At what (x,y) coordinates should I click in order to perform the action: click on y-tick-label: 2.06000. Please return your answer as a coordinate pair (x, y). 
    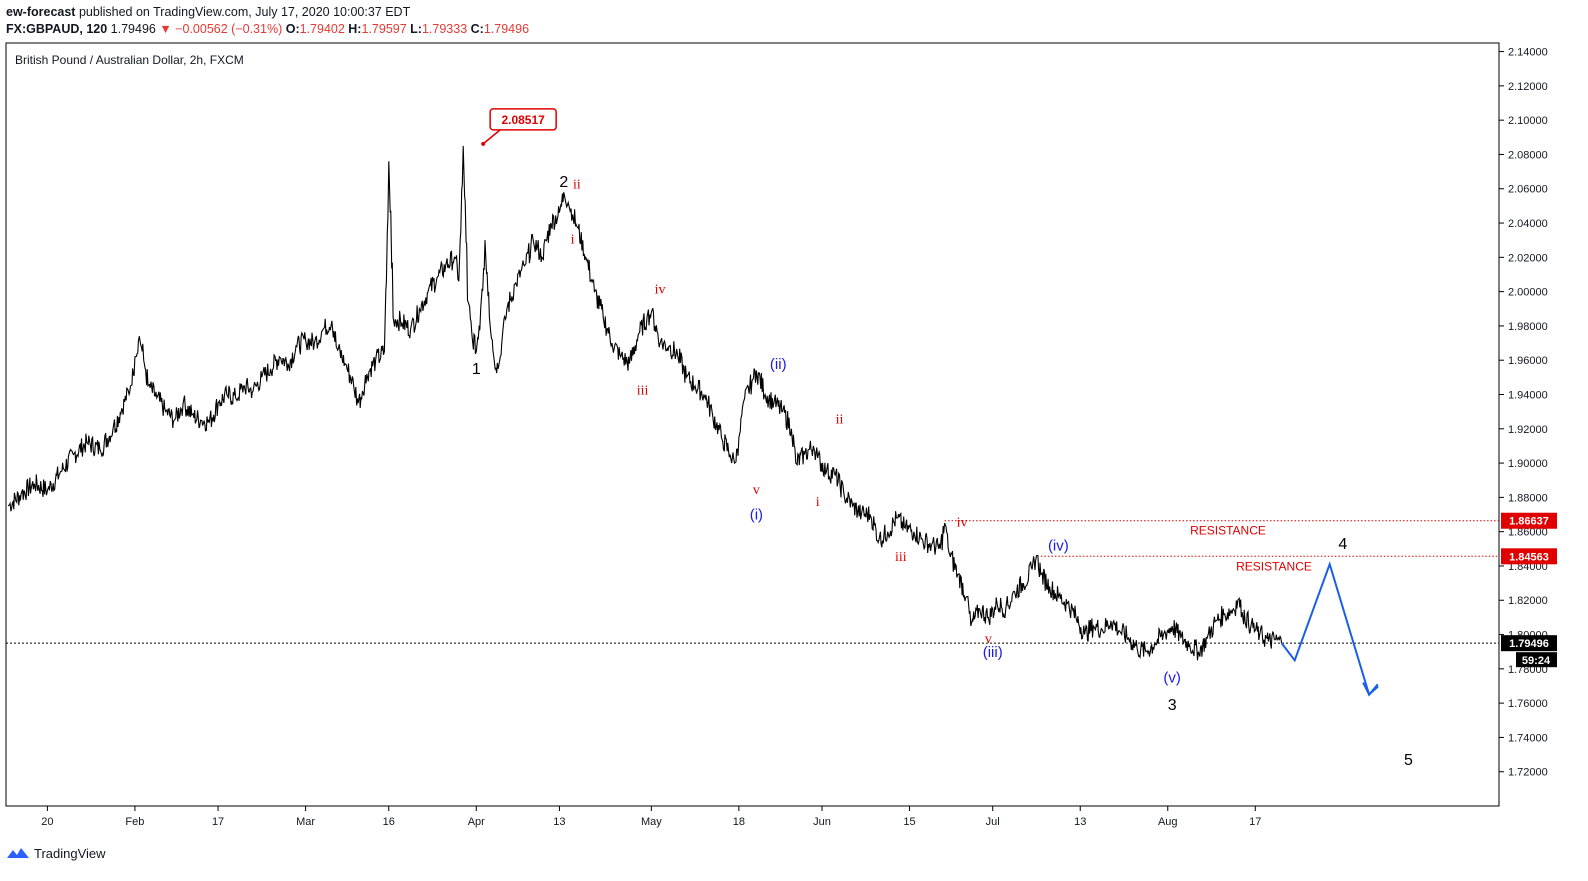
    Looking at the image, I should click on (1528, 190).